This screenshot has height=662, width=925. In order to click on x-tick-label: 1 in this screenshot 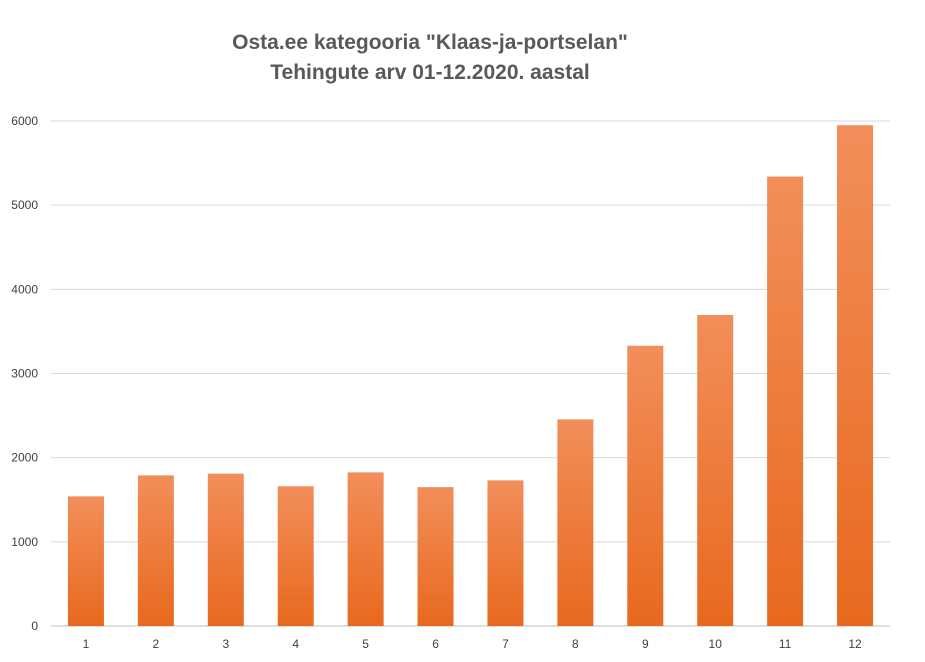, I will do `click(86, 644)`.